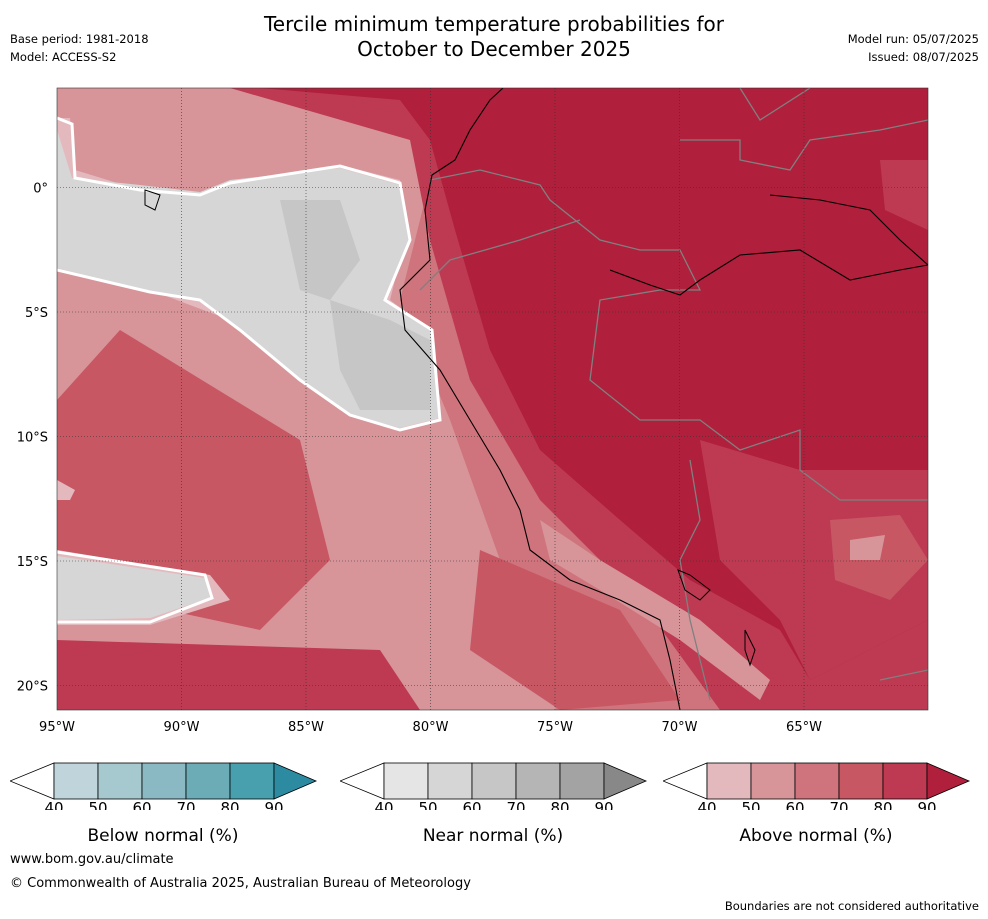 The image size is (988, 919). Describe the element at coordinates (493, 836) in the screenshot. I see `colorbar-near-label: Near normal (%)` at that location.